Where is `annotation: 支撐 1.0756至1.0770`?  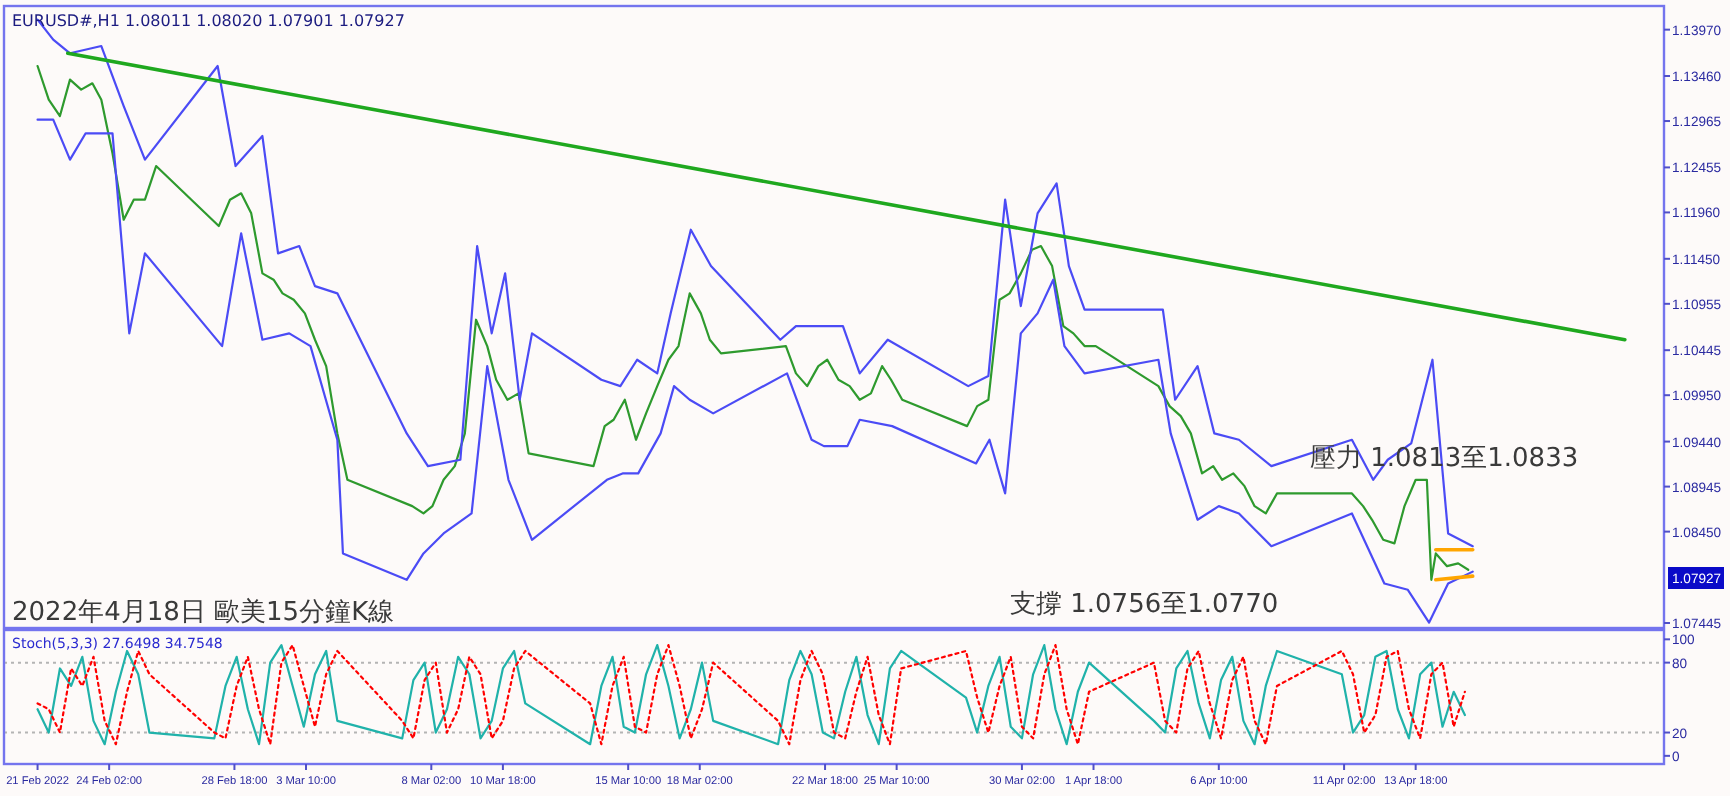 annotation: 支撐 1.0756至1.0770 is located at coordinates (1144, 605).